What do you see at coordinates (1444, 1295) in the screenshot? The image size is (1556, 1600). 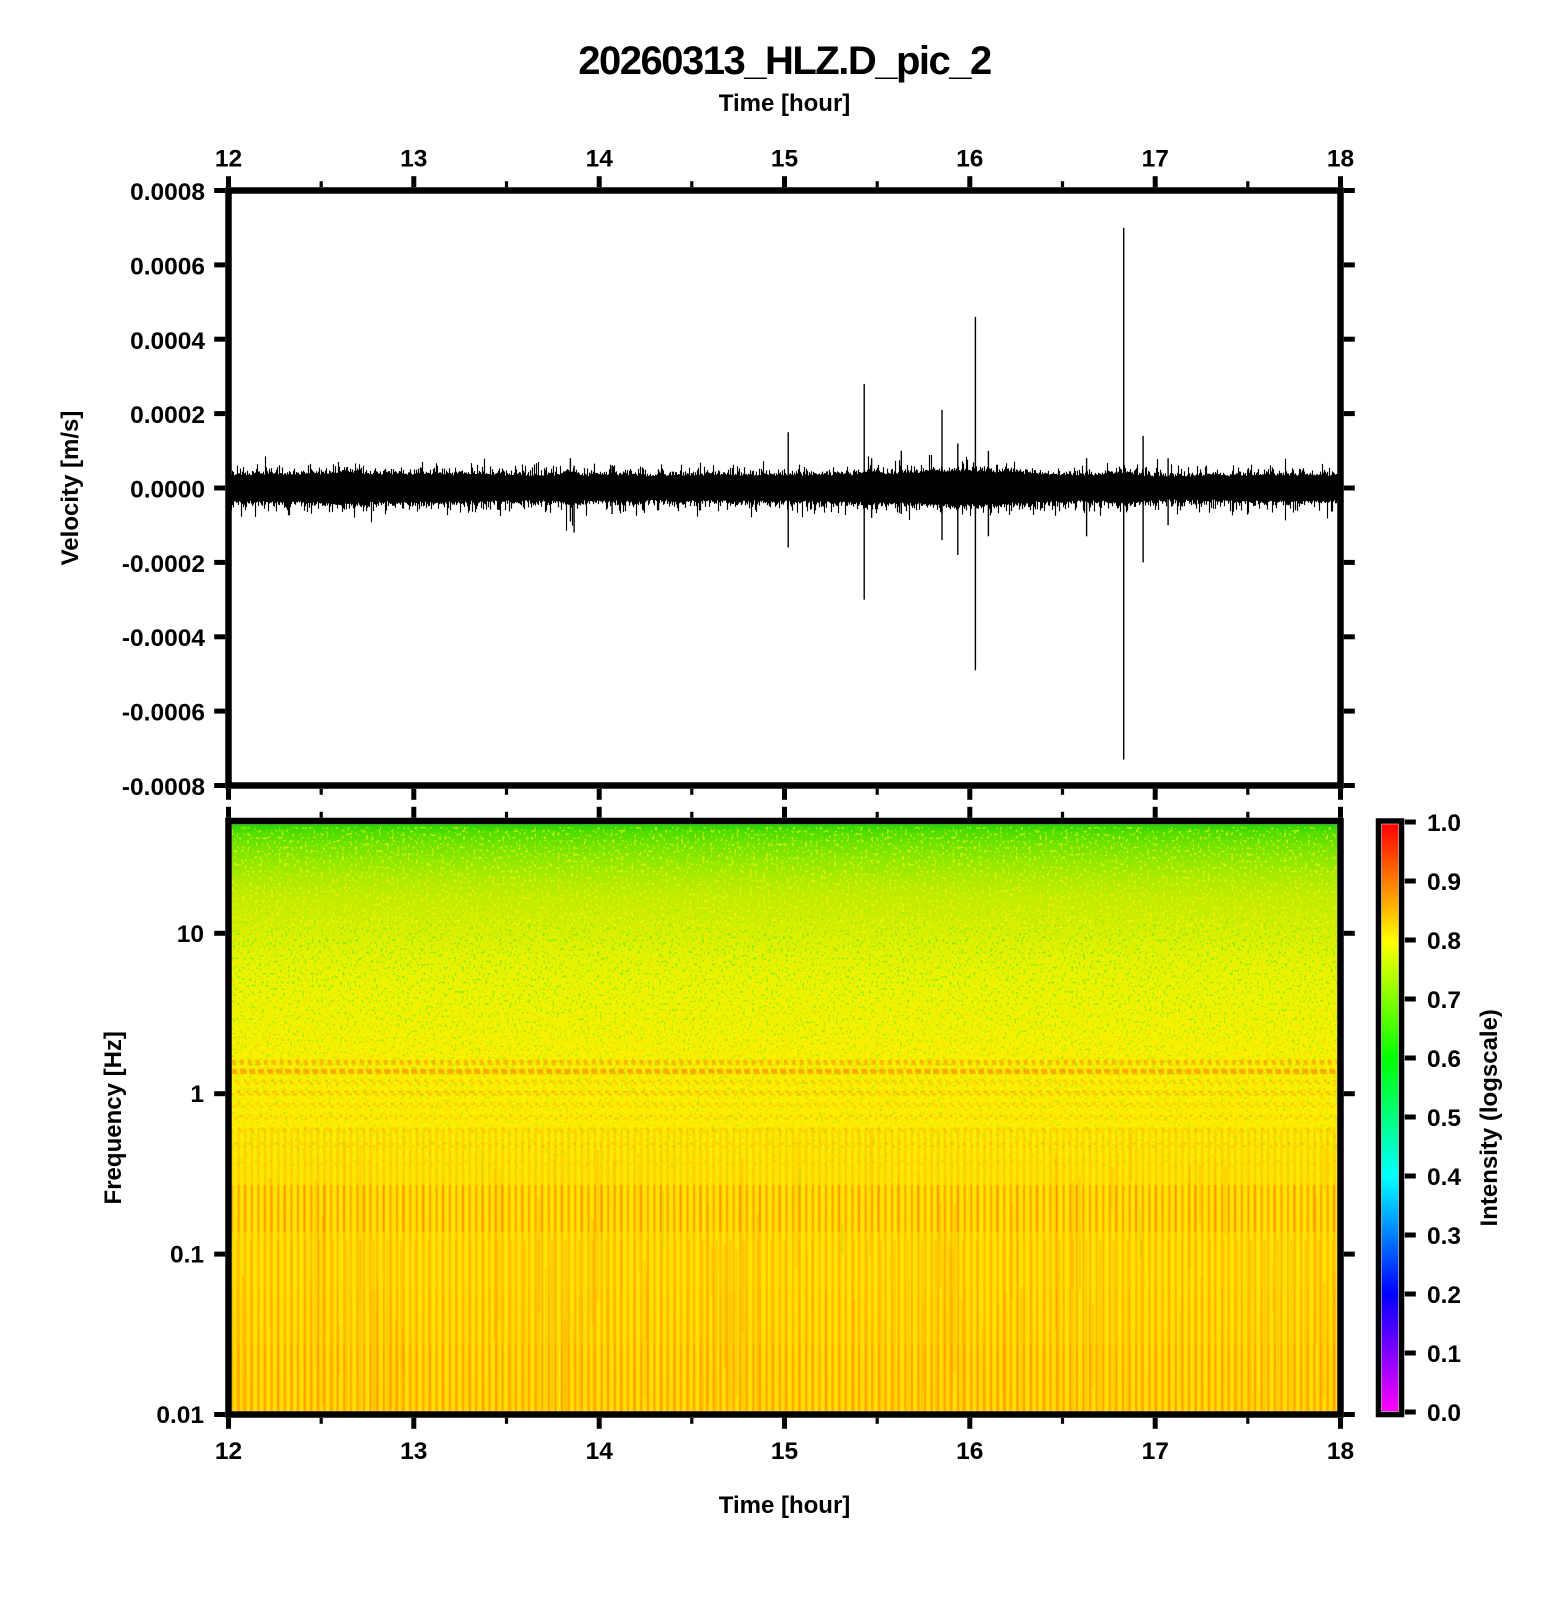 I see `svg-text: 0.2` at bounding box center [1444, 1295].